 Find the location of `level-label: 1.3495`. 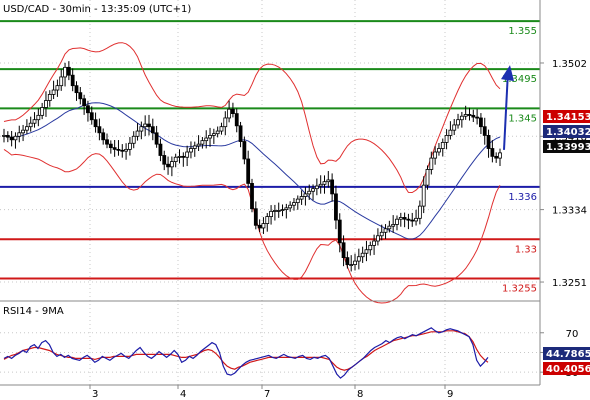

level-label: 1.3495 is located at coordinates (519, 79).